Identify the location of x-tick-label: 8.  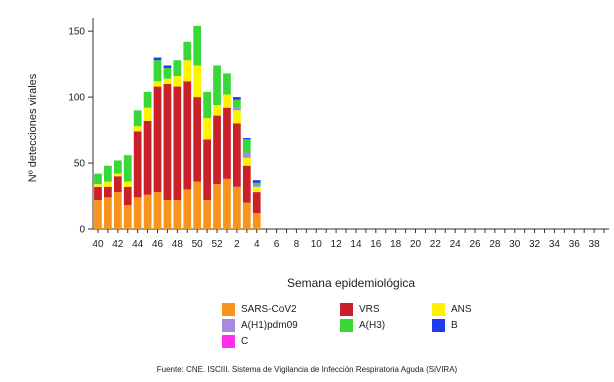
(297, 244).